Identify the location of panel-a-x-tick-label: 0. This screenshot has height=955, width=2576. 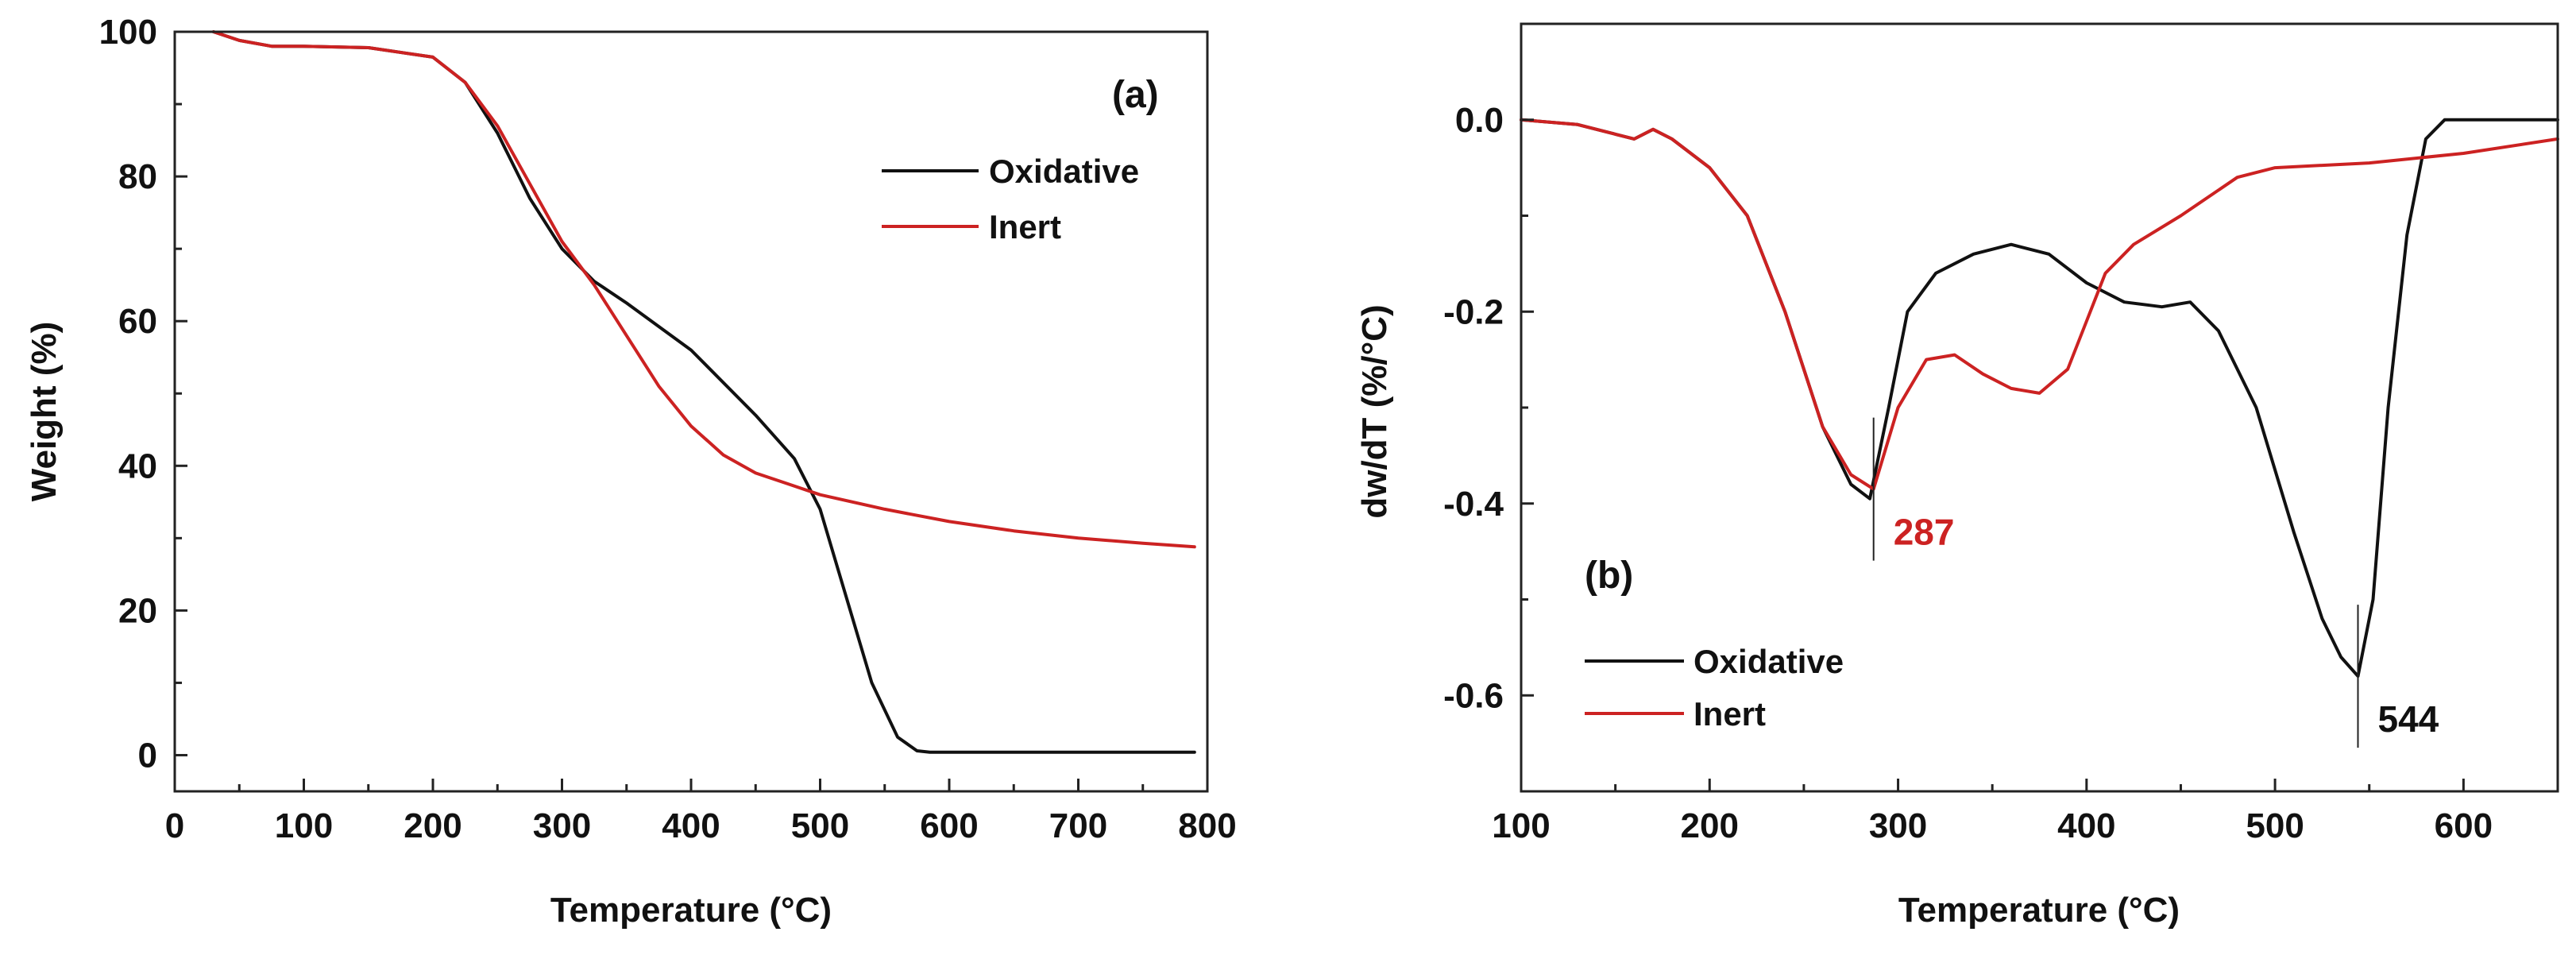
(175, 825).